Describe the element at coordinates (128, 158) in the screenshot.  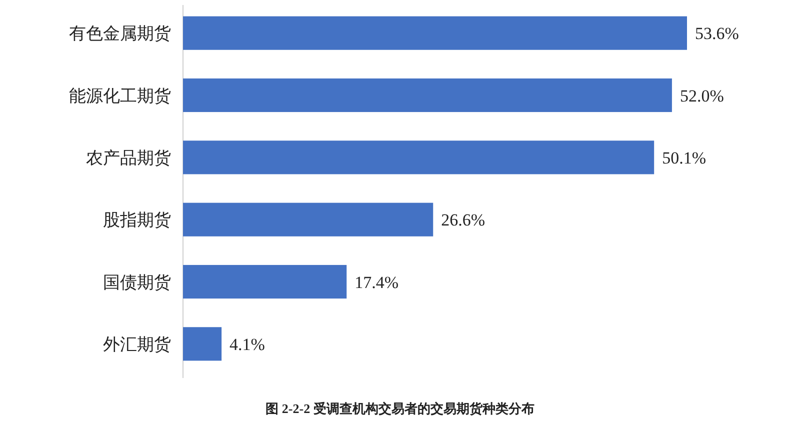
I see `y-tick-label: 农产品期货` at that location.